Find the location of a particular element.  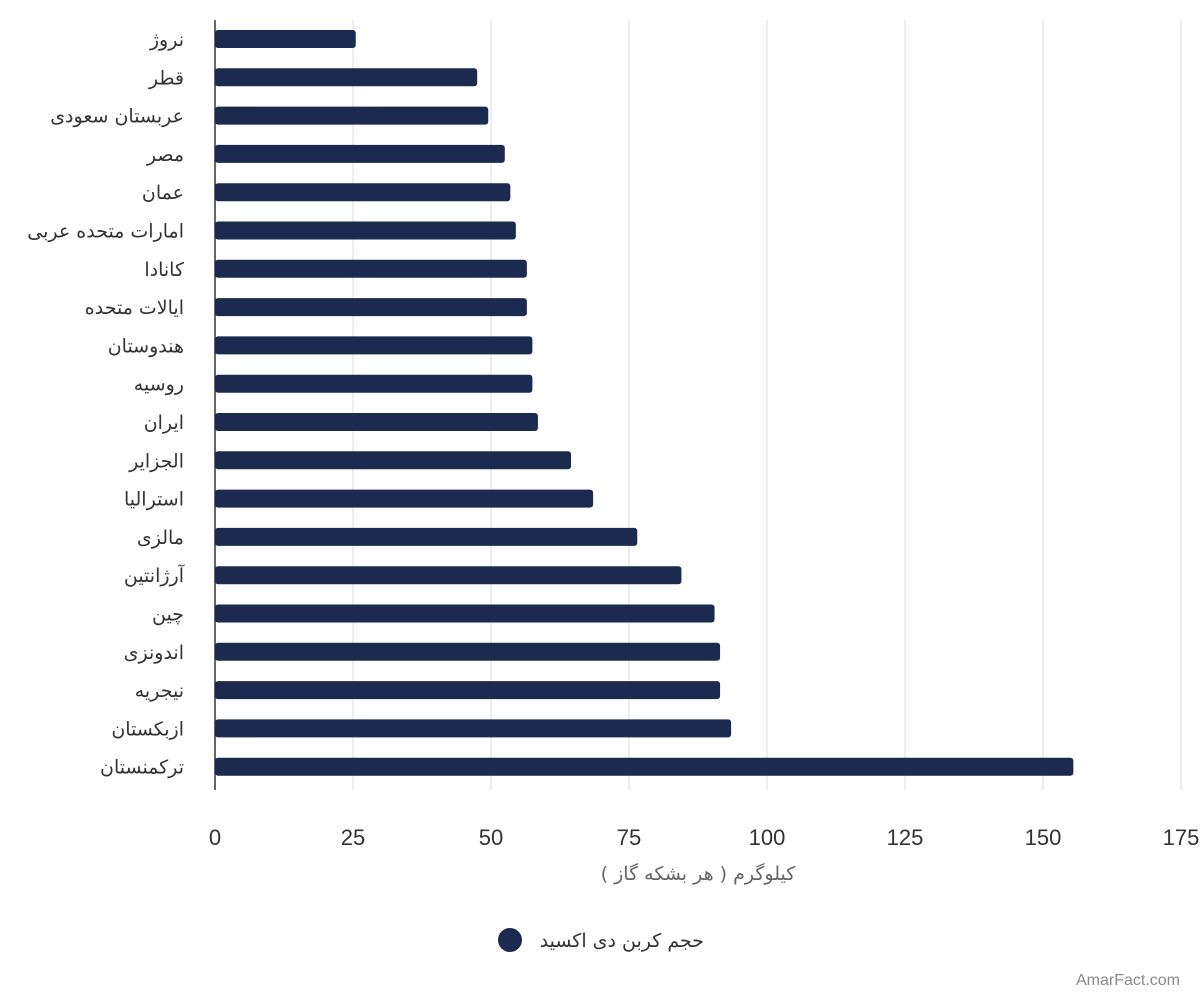

y-category-label: مصر is located at coordinates (165, 155).